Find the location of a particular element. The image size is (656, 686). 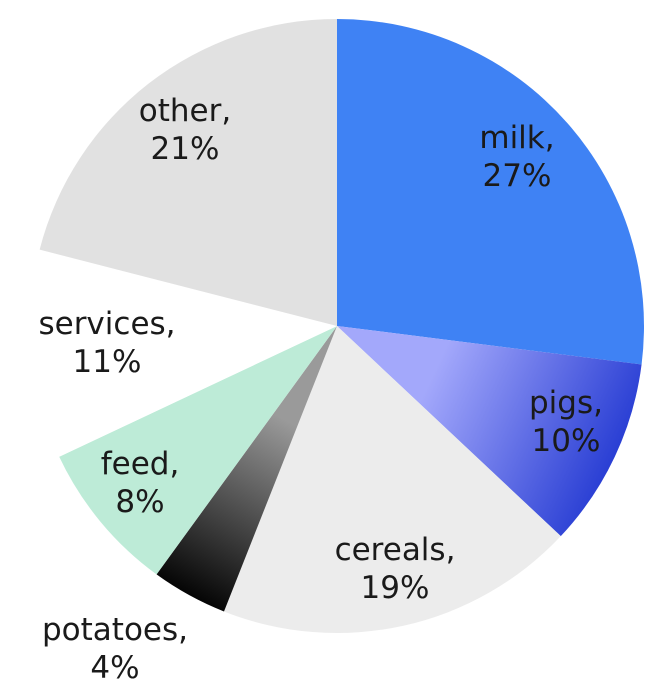

slice-label-potatoes: potatoes, 4% is located at coordinates (115, 649).